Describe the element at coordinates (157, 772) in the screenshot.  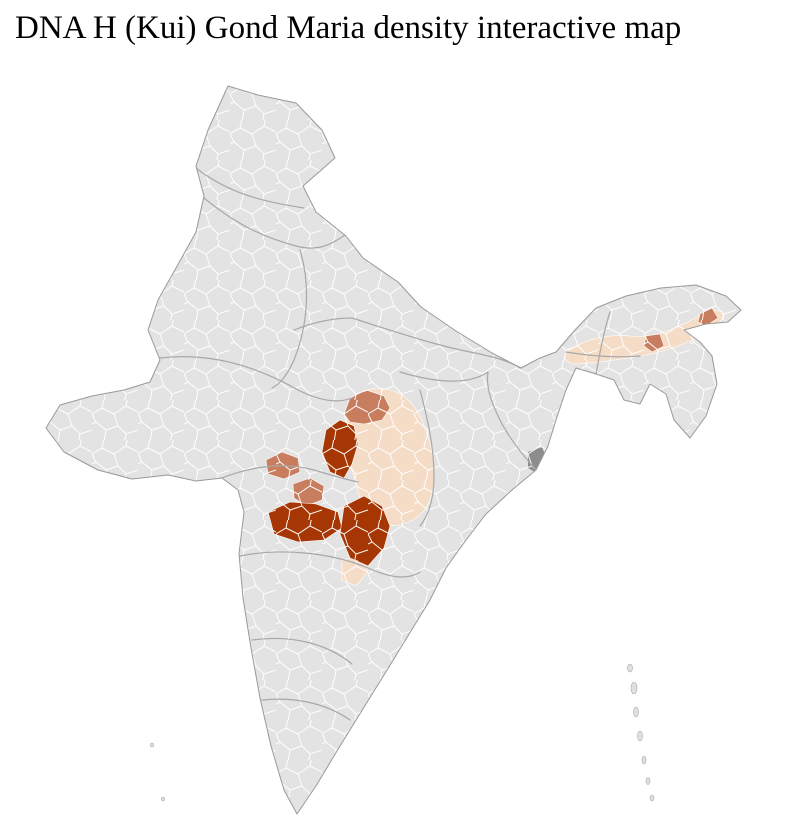
I see `lakshadweep-islands` at that location.